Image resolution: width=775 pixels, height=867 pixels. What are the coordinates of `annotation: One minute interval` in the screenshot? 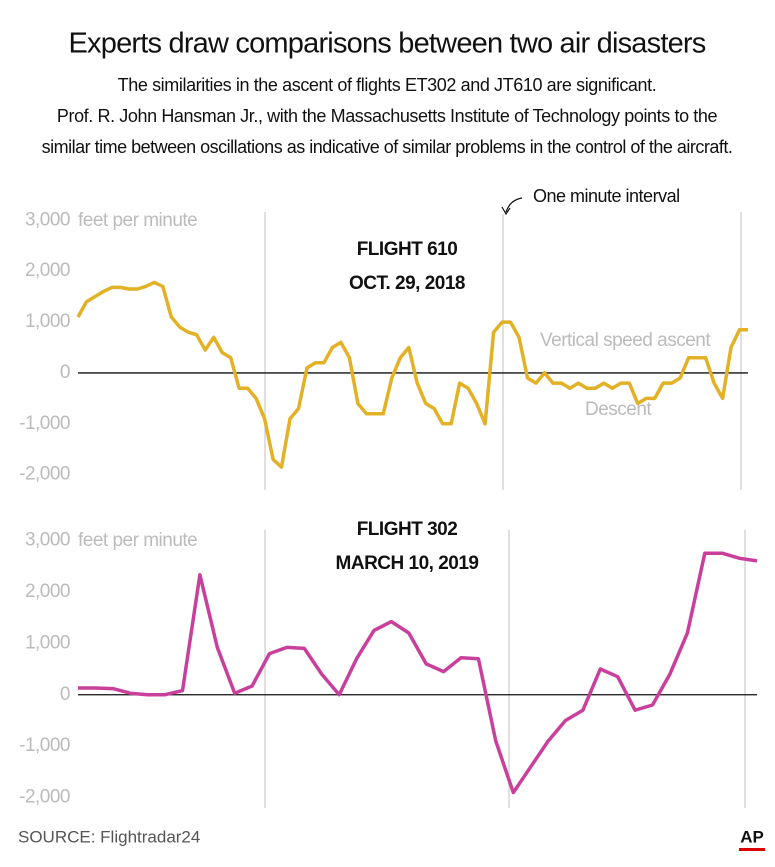 It's located at (606, 196).